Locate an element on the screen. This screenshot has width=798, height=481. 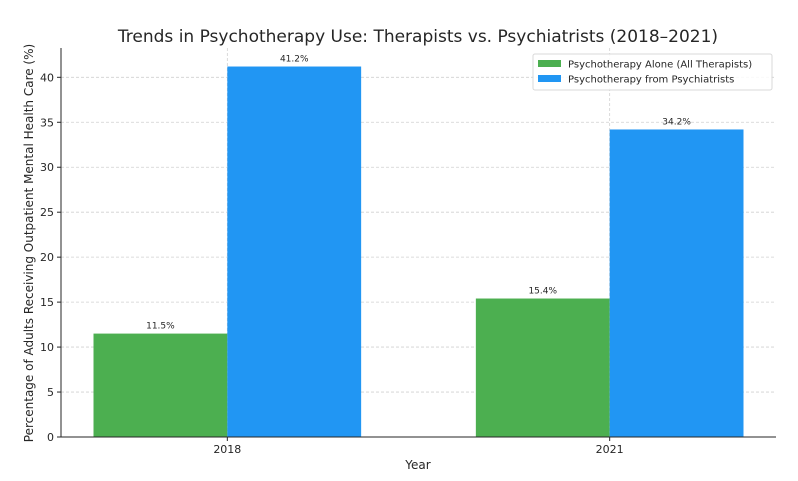
x-axis-label: Year is located at coordinates (417, 465).